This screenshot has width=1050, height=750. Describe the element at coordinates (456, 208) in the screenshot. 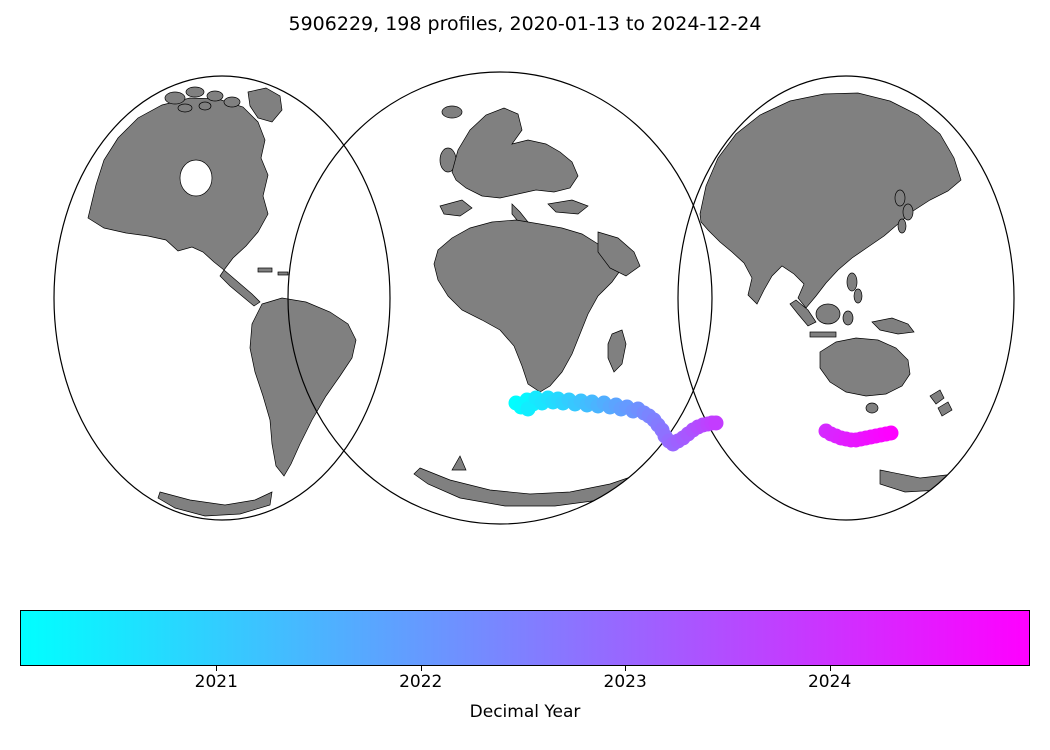

I see `iberia` at that location.